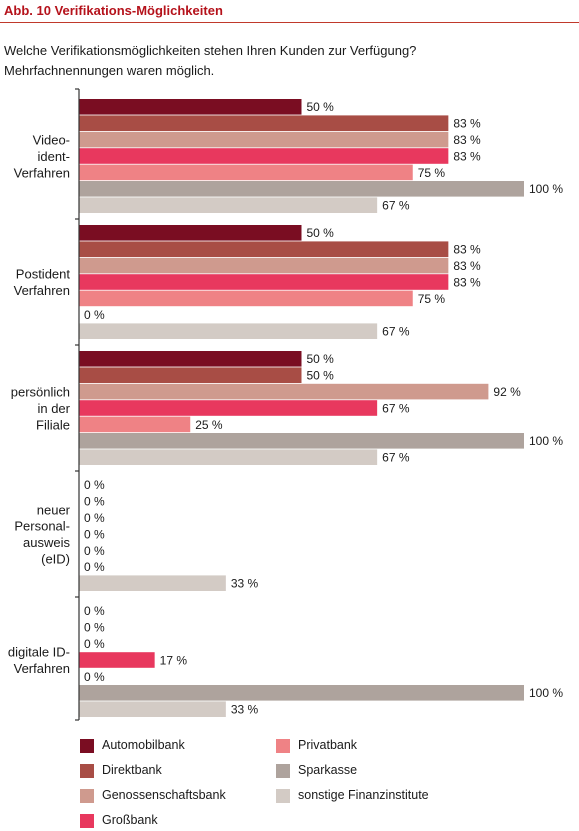 This screenshot has height=831, width=579. What do you see at coordinates (507, 392) in the screenshot?
I see `data-label: 92 %` at bounding box center [507, 392].